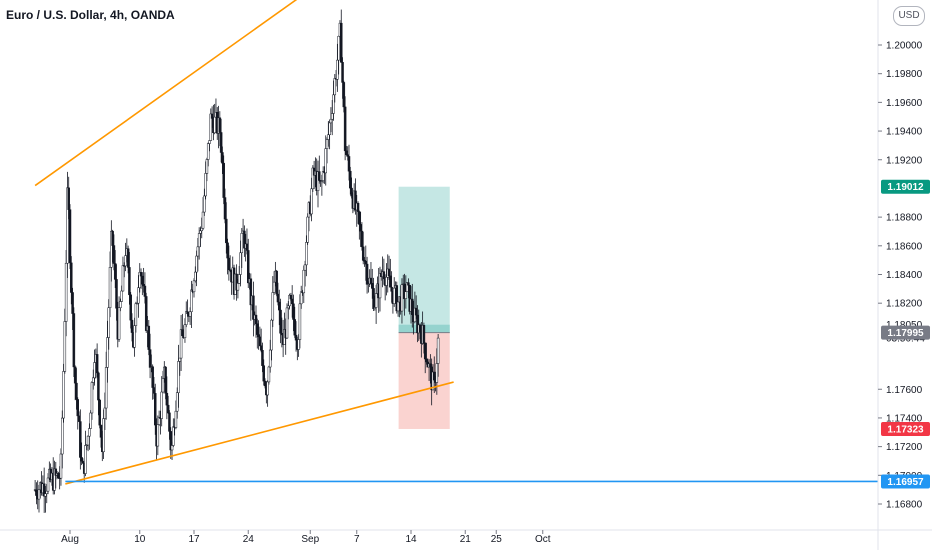 The image size is (932, 550). What do you see at coordinates (909, 16) in the screenshot?
I see `currency-button: USD` at bounding box center [909, 16].